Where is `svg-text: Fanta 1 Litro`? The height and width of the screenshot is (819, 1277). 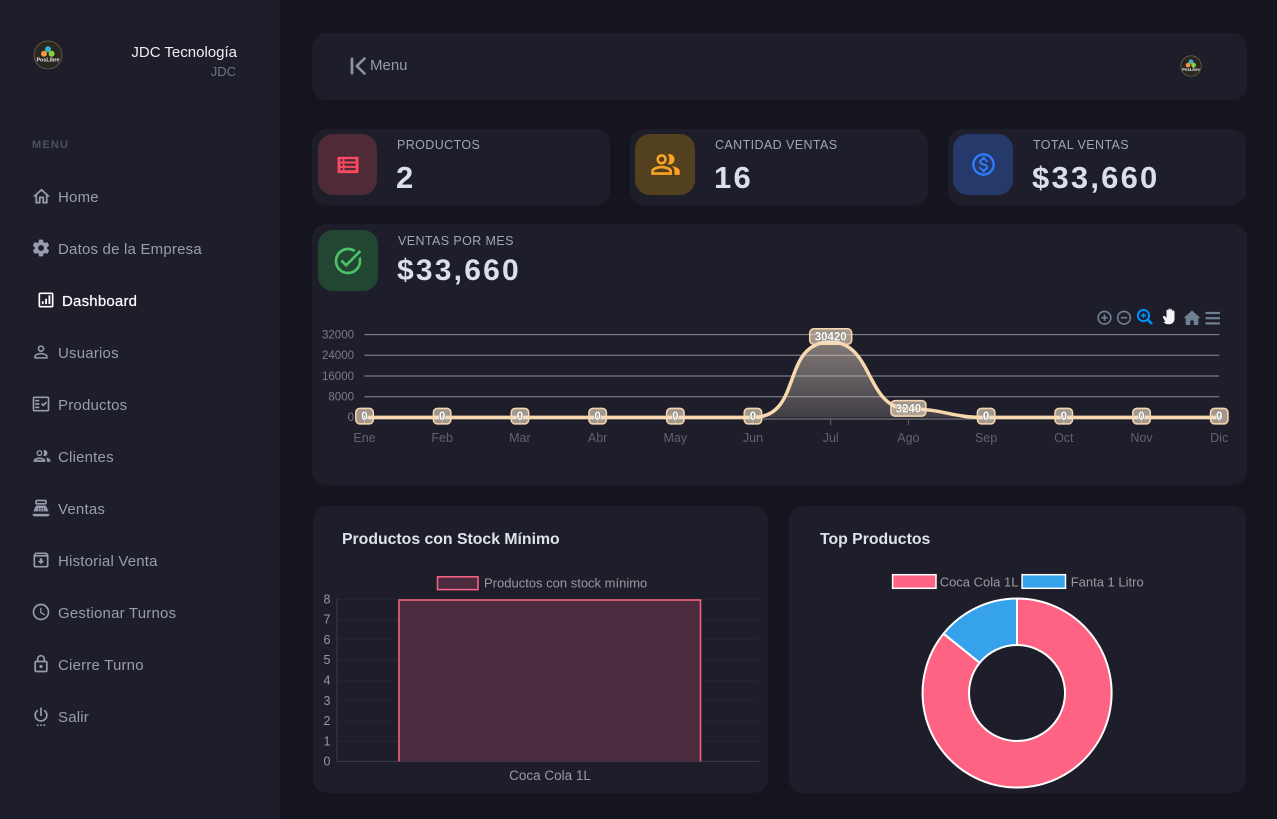
svg-text: Fanta 1 Litro is located at coordinates (1107, 582).